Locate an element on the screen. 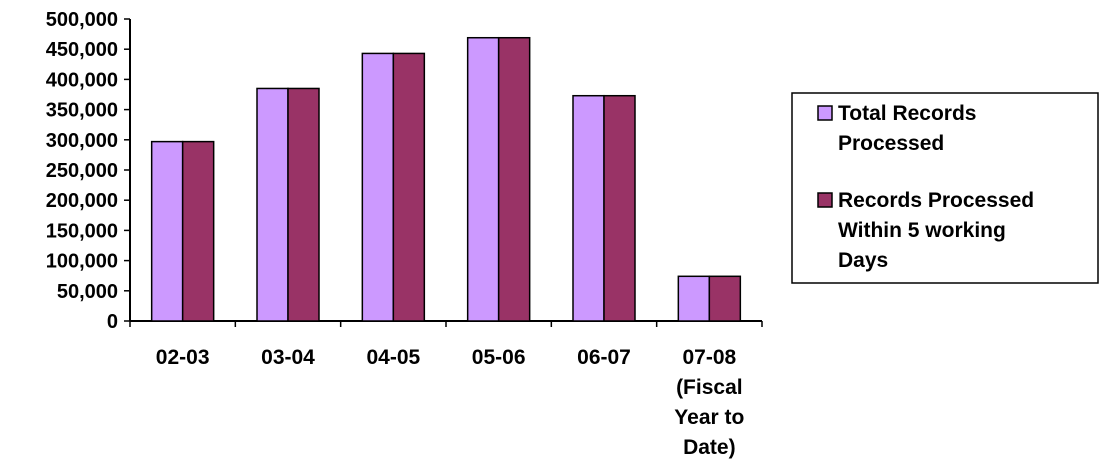  x-category-label: 05-06 is located at coordinates (499, 357).